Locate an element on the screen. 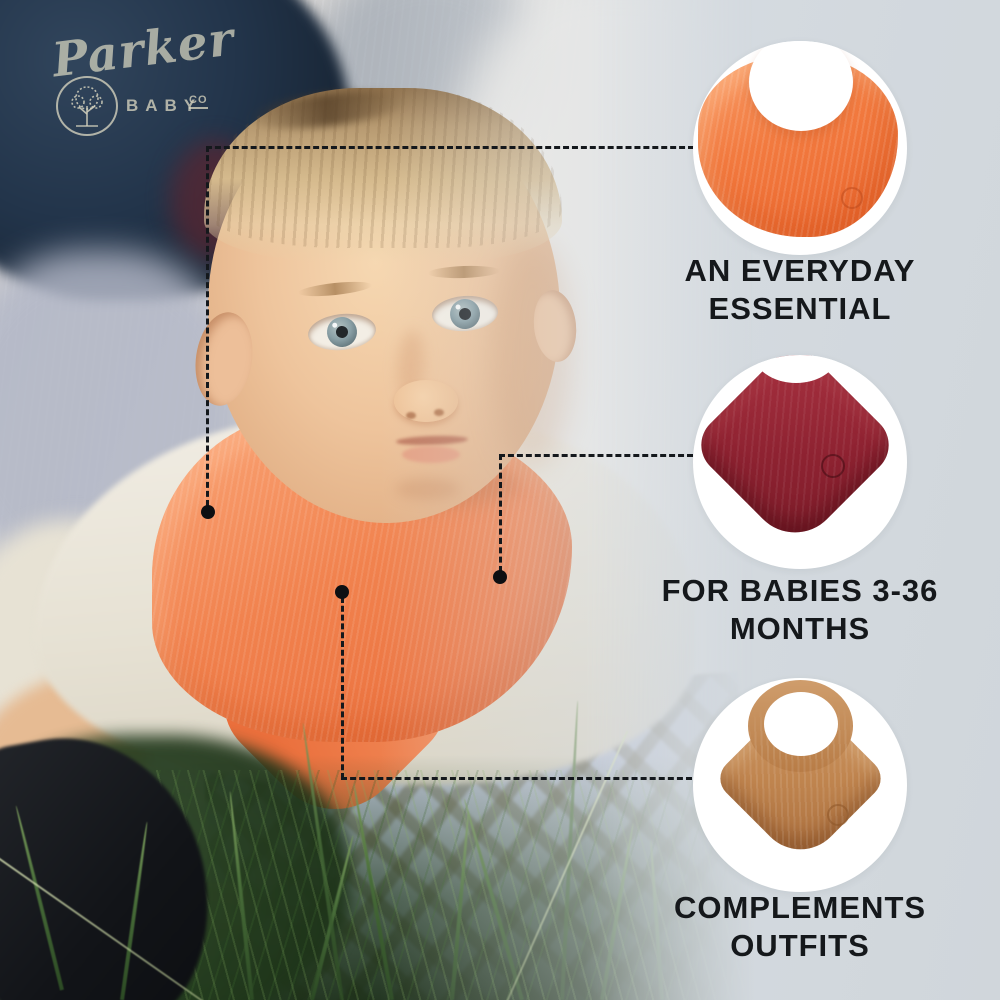 The width and height of the screenshot is (1000, 1000). leader-line-3-vertical is located at coordinates (342, 688).